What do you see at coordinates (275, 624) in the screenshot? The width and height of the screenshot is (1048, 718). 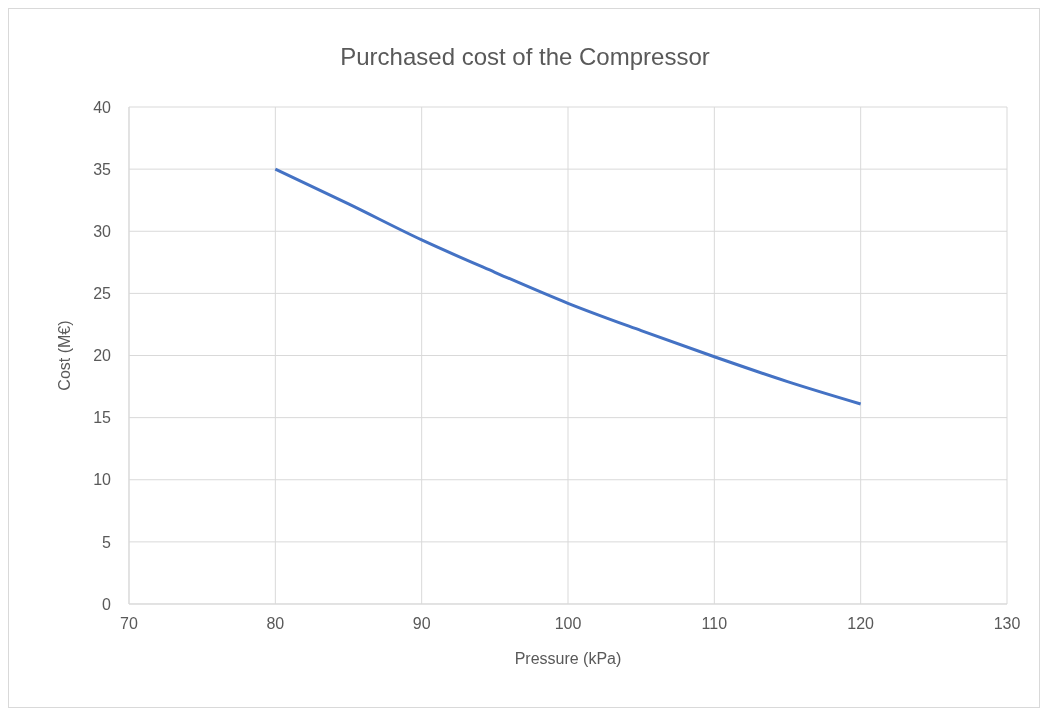 I see `x-tick-label: 80` at bounding box center [275, 624].